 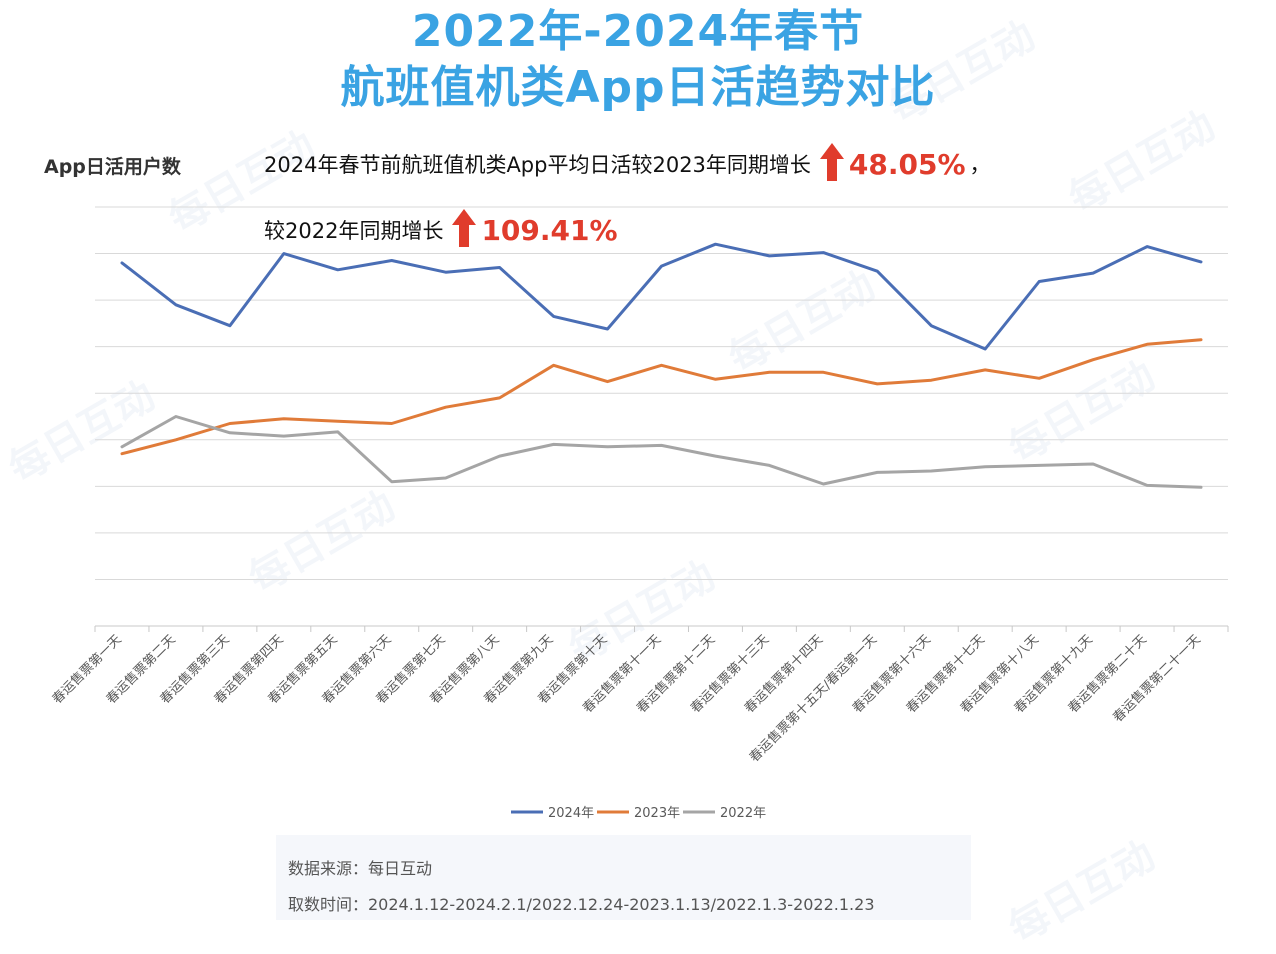 I want to click on legend-label: 2022年, so click(x=743, y=813).